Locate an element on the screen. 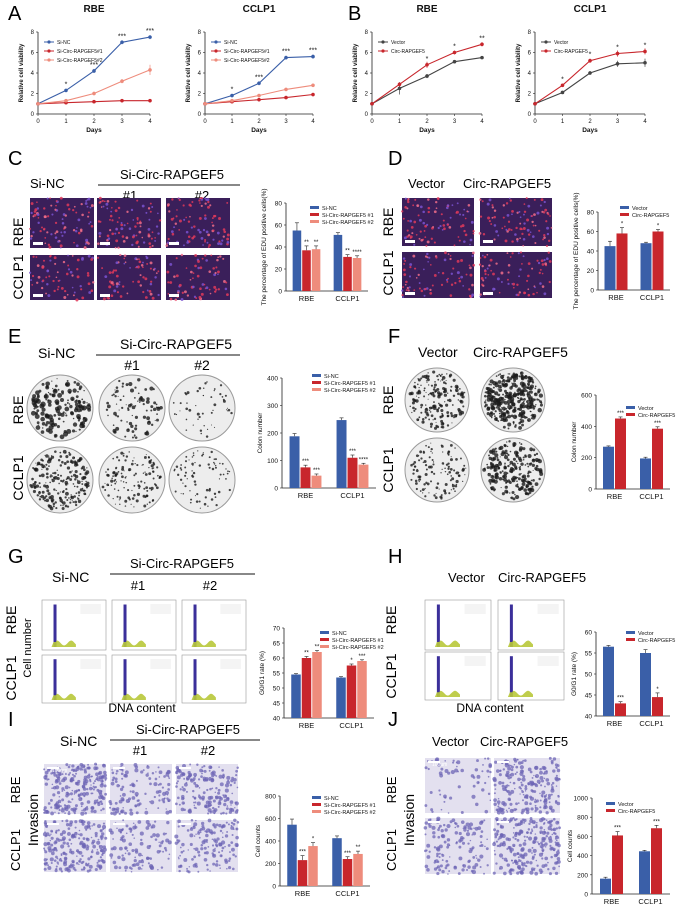  significance-mark: ** is located at coordinates (306, 654).